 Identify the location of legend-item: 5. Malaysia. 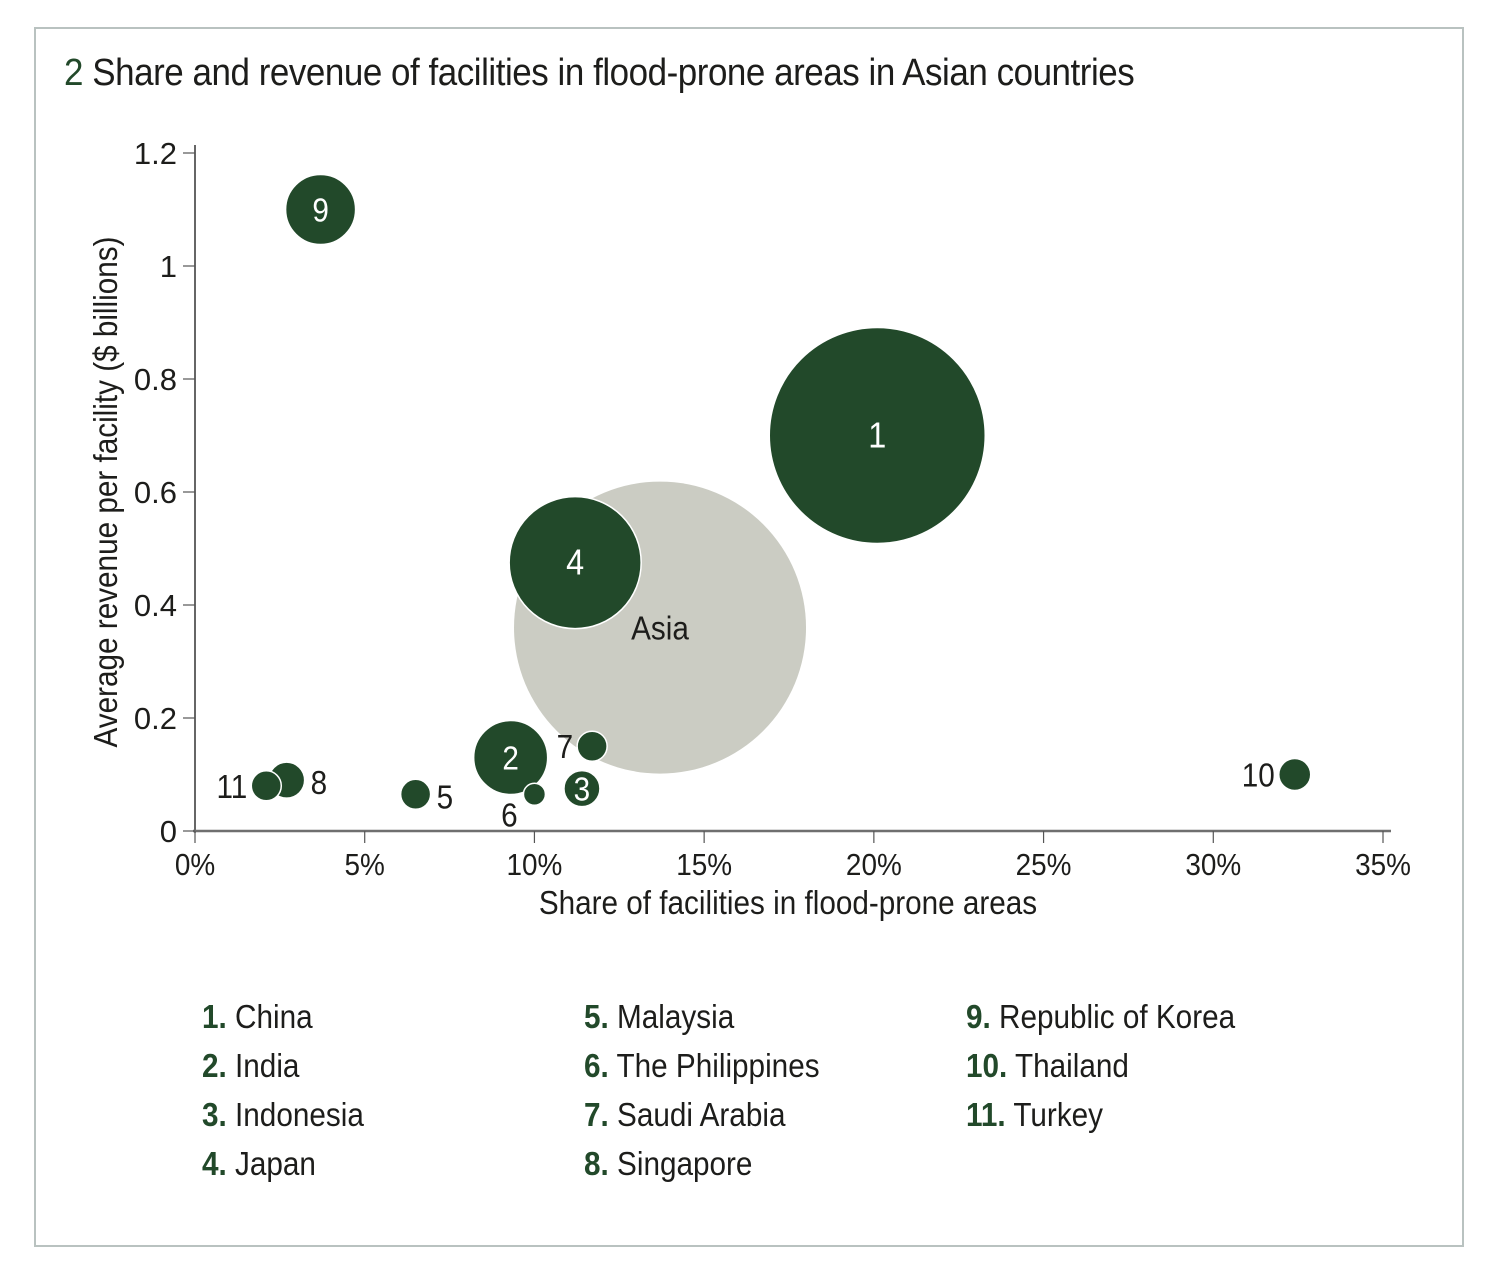
(702, 1022).